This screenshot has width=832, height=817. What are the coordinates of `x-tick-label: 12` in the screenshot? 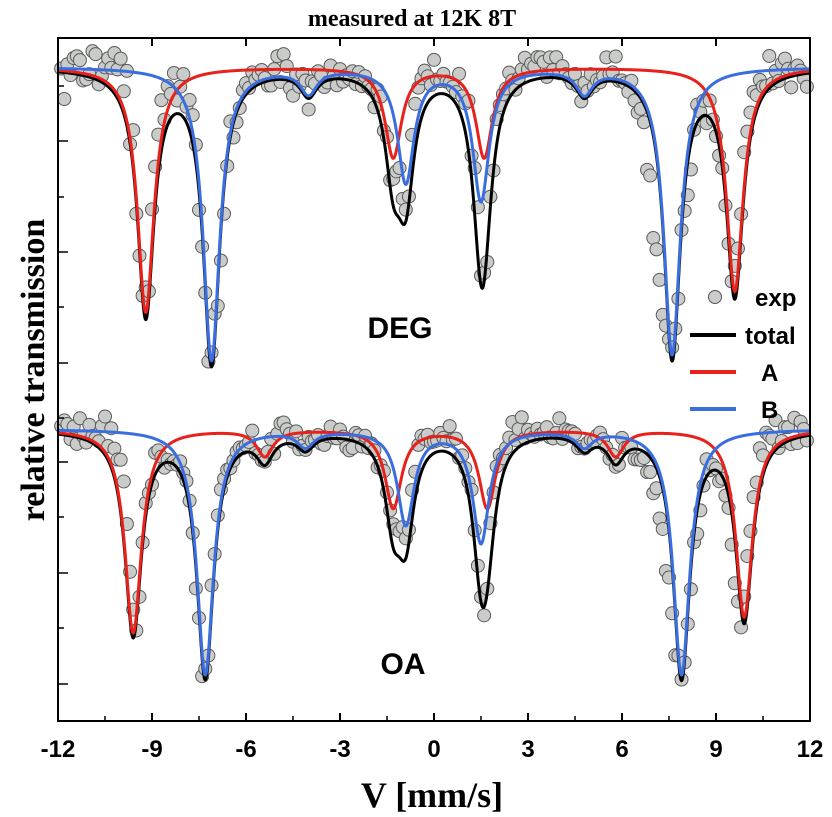 It's located at (810, 749).